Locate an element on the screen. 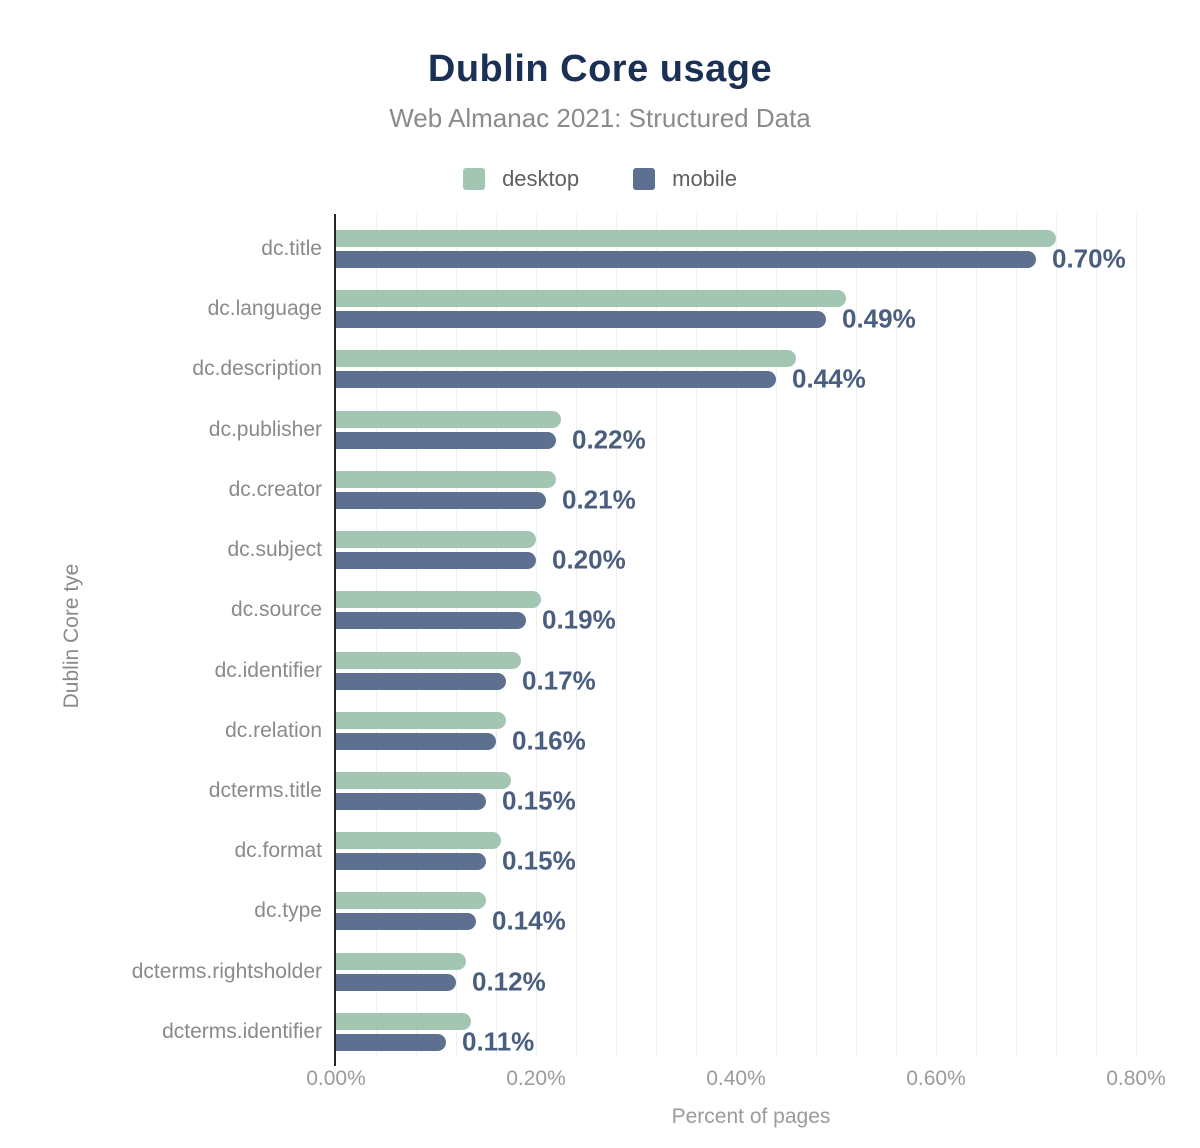 Image resolution: width=1200 pixels, height=1148 pixels. chart-subtitle: Web Almanac 2021: Structured Data is located at coordinates (600, 118).